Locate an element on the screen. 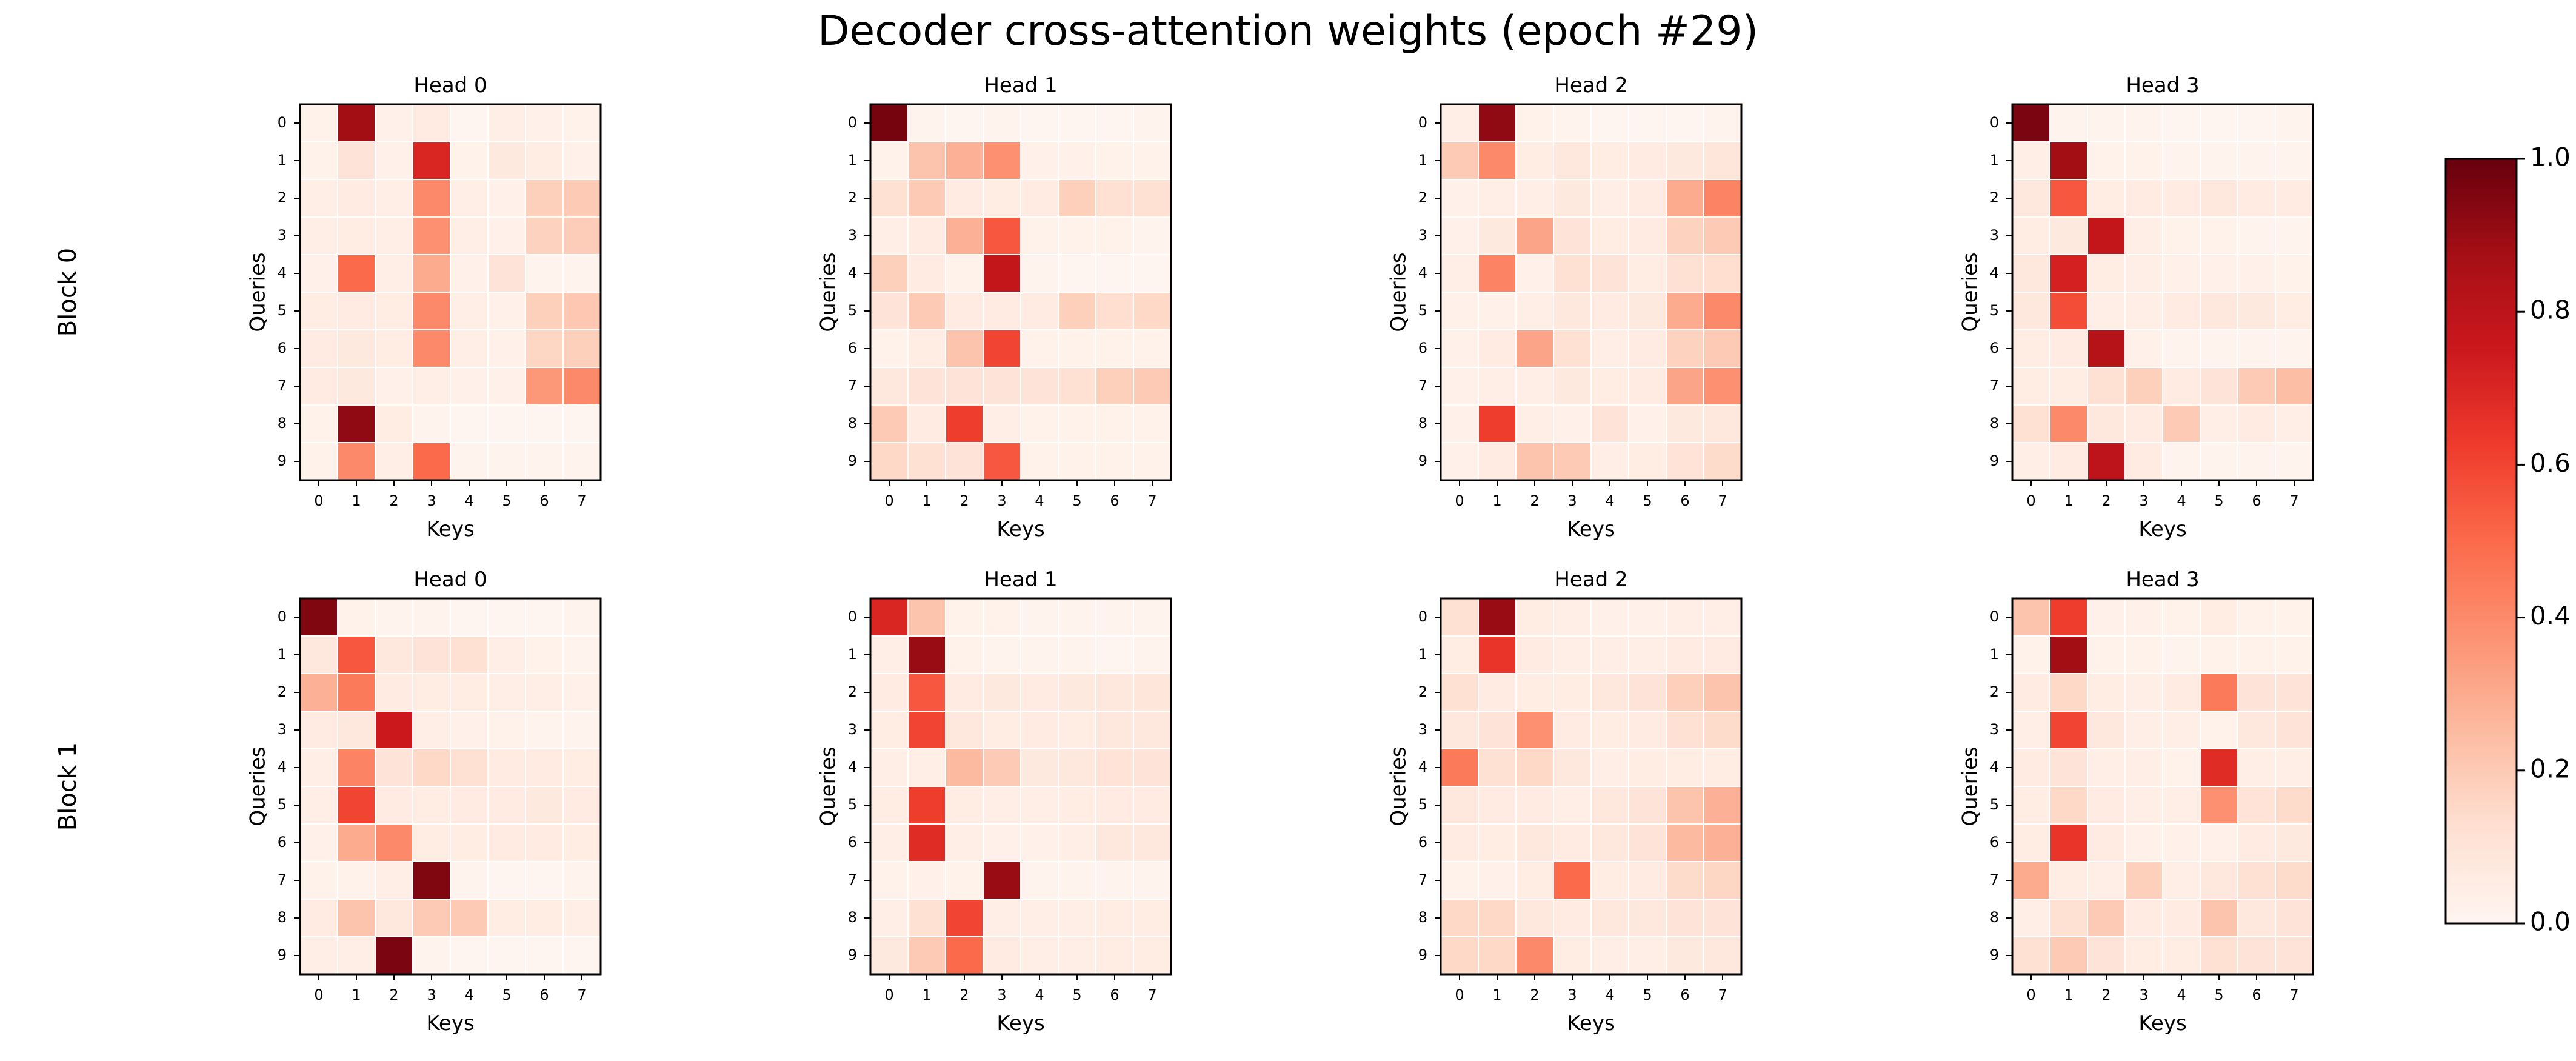 The height and width of the screenshot is (1061, 2576). heatmap-cell-b1-h1-q5-k0 is located at coordinates (889, 806).